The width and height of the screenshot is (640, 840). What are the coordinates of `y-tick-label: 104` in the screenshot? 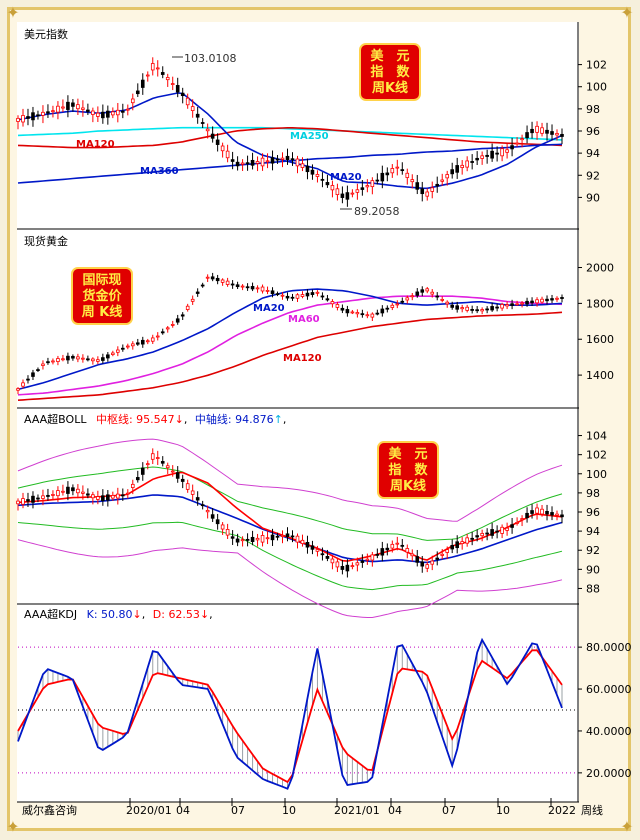 It's located at (596, 436).